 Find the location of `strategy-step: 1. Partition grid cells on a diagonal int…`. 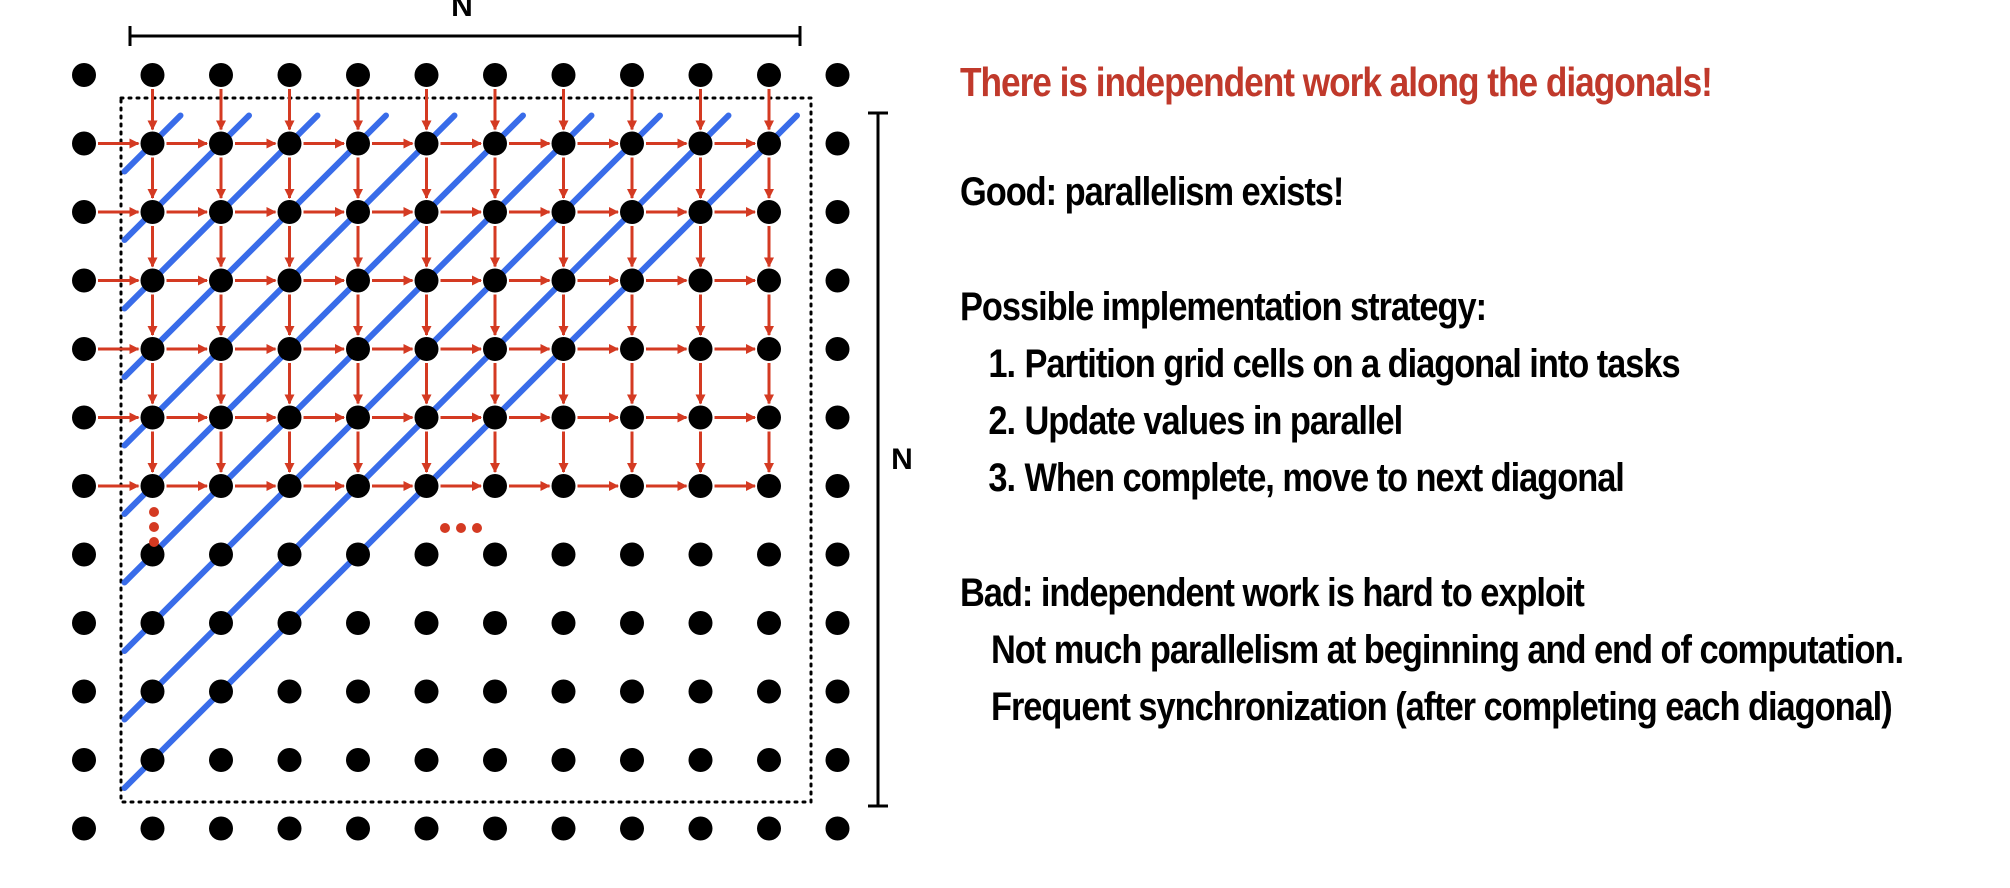

strategy-step: 1. Partition grid cells on a diagonal int… is located at coordinates (1407, 364).